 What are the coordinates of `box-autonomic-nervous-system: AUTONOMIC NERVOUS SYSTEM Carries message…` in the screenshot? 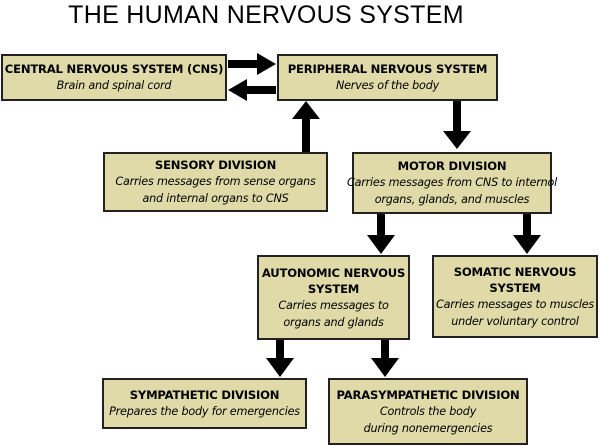 It's located at (333, 297).